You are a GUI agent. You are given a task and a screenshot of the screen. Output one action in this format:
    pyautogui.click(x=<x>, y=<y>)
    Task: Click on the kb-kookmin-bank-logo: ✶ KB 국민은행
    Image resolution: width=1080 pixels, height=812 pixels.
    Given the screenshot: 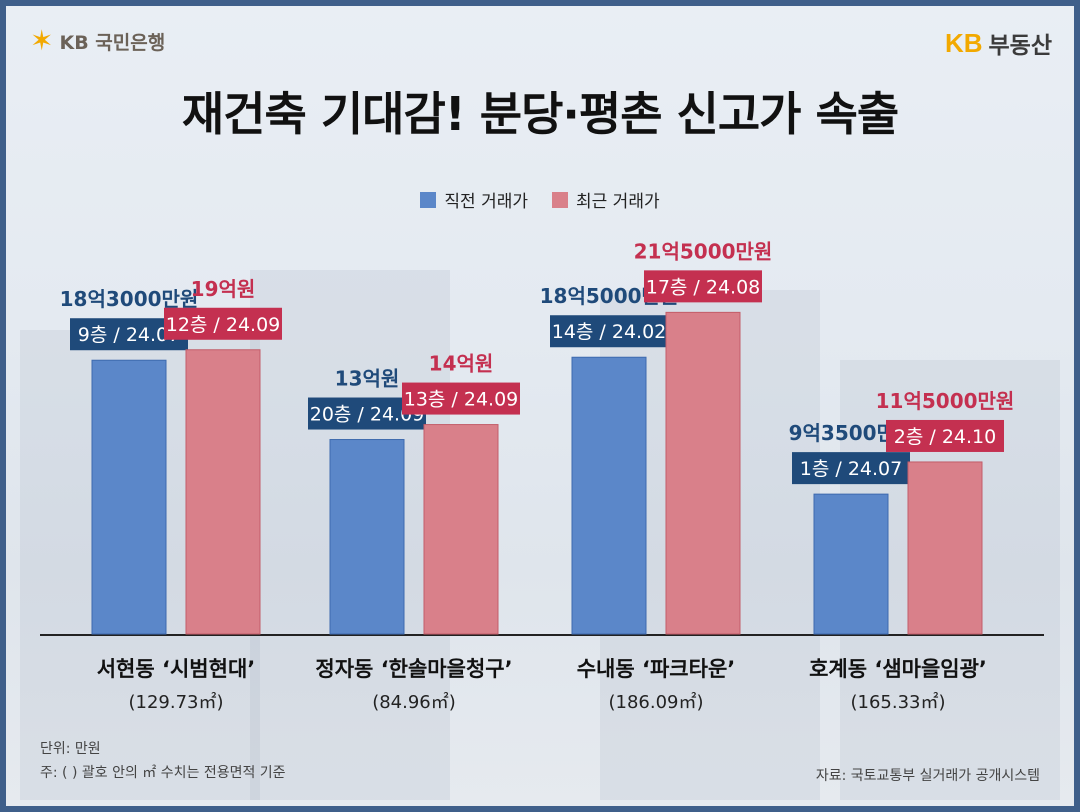 What is the action you would take?
    pyautogui.click(x=97, y=41)
    